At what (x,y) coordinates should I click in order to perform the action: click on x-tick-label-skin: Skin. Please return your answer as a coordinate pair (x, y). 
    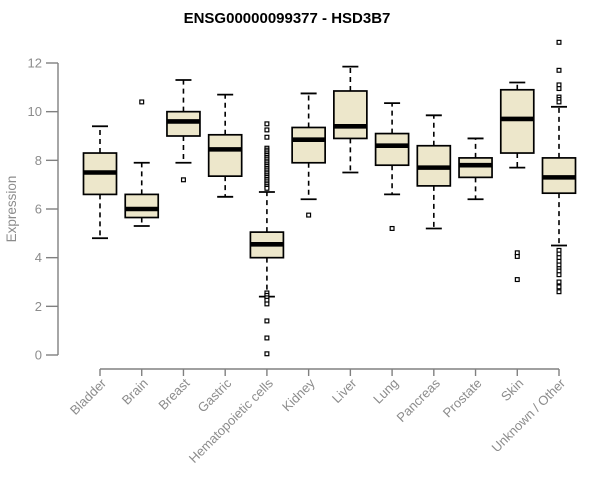
    Looking at the image, I should click on (512, 390).